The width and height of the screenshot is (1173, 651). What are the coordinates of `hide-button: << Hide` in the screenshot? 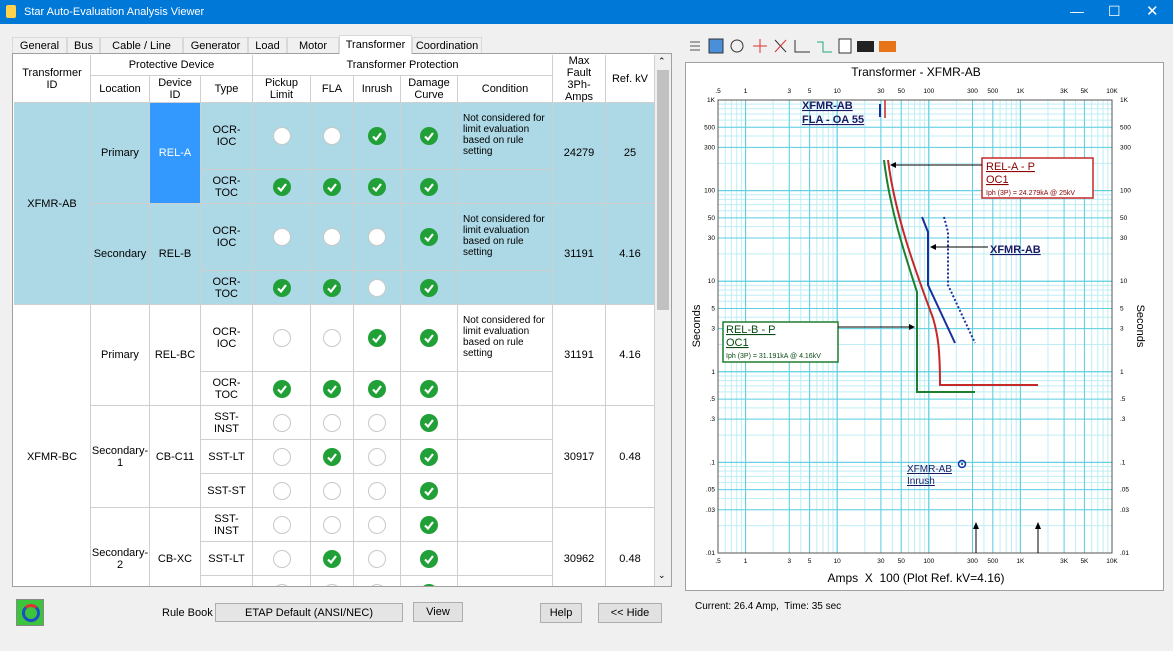 It's located at (630, 613).